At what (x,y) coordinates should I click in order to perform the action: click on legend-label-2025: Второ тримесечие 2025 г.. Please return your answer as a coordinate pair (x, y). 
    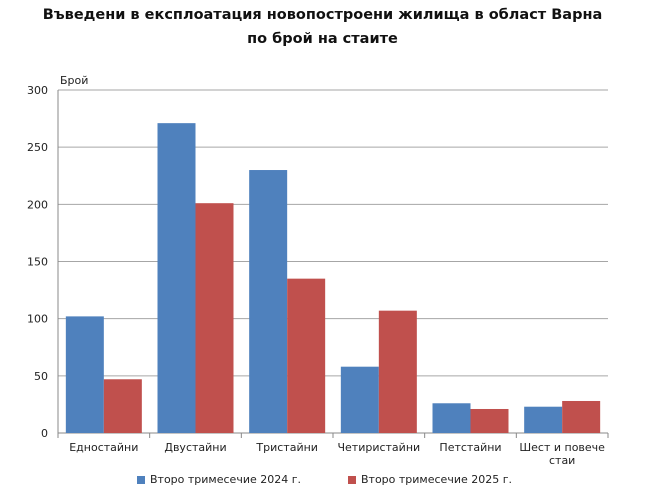
    Looking at the image, I should click on (436, 479).